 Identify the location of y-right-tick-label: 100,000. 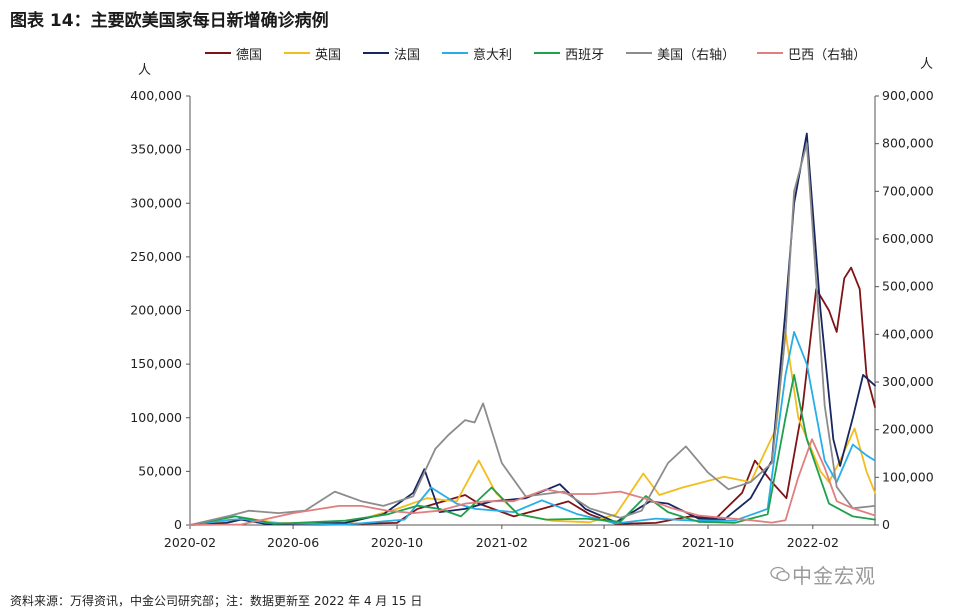
(908, 476).